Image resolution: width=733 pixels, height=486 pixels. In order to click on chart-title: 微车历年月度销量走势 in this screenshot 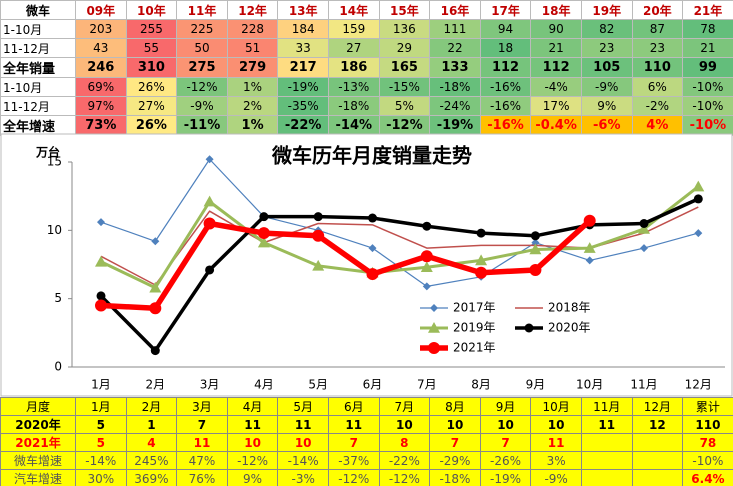, I will do `click(371, 156)`.